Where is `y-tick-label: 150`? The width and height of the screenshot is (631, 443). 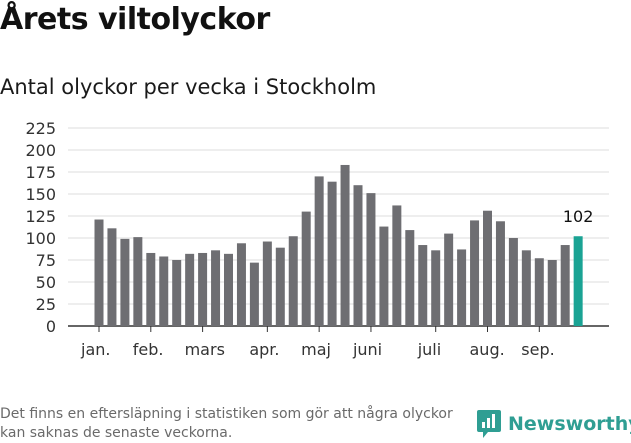
y-tick-label: 150 is located at coordinates (40, 194).